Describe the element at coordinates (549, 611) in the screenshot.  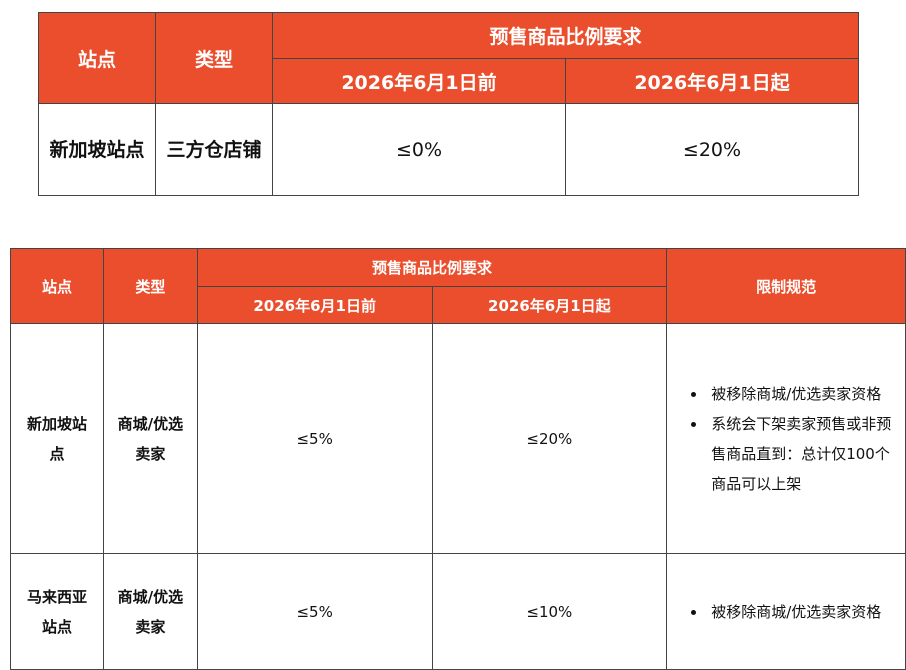
I see `cell: ≤10%` at that location.